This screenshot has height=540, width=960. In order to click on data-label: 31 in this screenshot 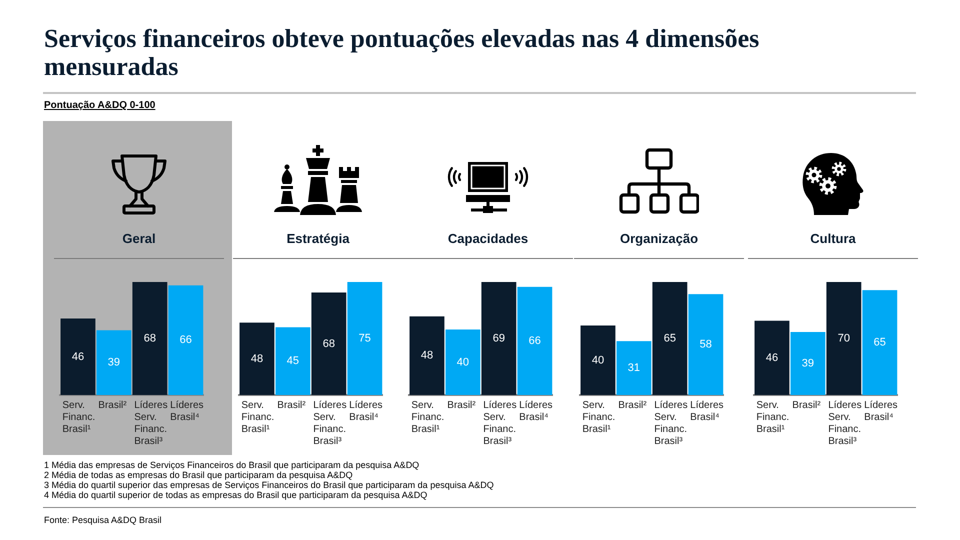, I will do `click(634, 368)`.